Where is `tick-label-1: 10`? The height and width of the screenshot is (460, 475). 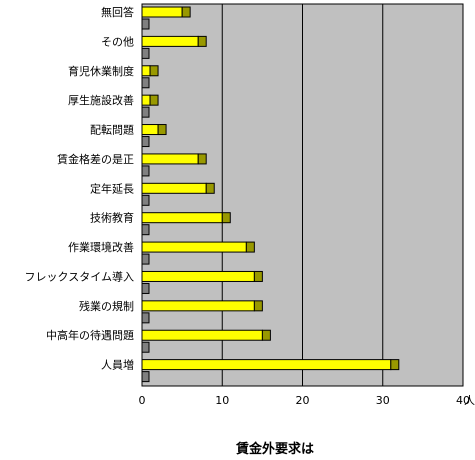
tick-label-1: 10 is located at coordinates (222, 400).